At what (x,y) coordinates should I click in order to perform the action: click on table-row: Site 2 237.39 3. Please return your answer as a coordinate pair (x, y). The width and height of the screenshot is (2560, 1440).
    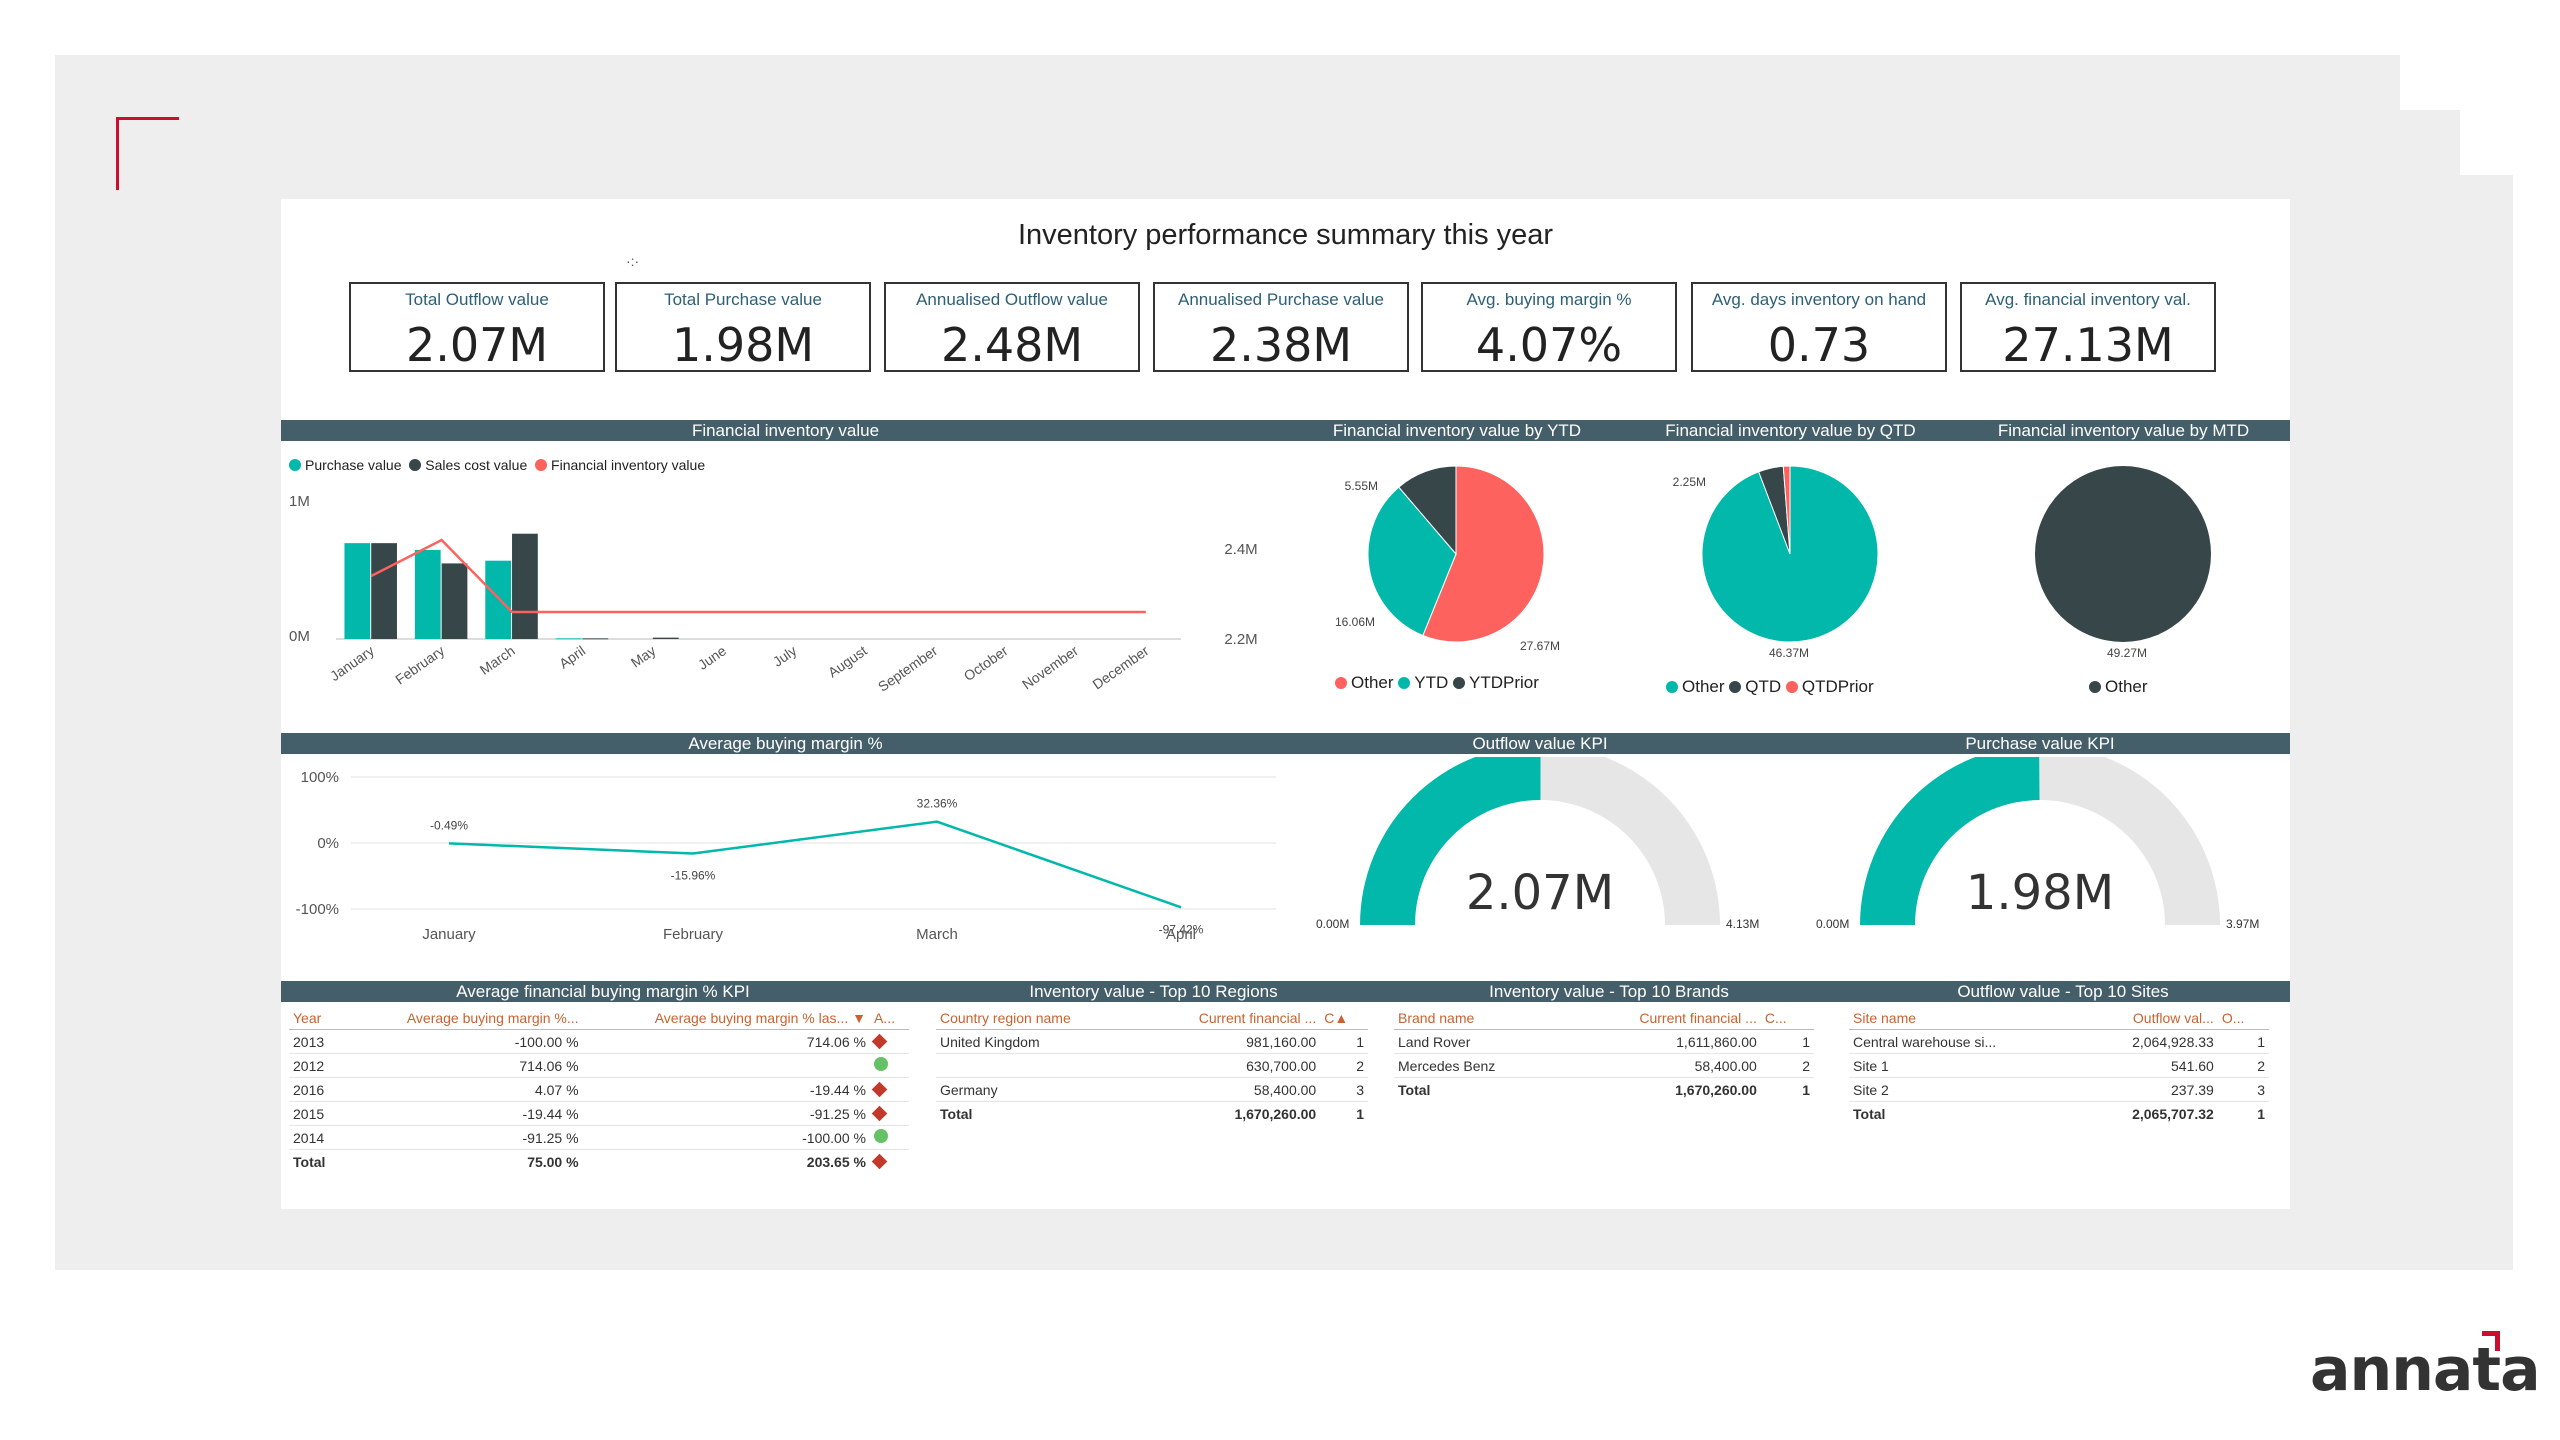
    Looking at the image, I should click on (2059, 1089).